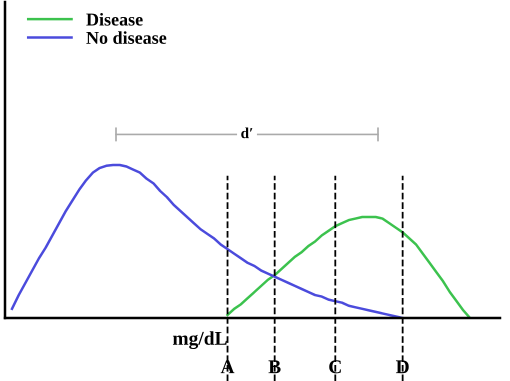  I want to click on x-axis-title: mg/dL, so click(199, 340).